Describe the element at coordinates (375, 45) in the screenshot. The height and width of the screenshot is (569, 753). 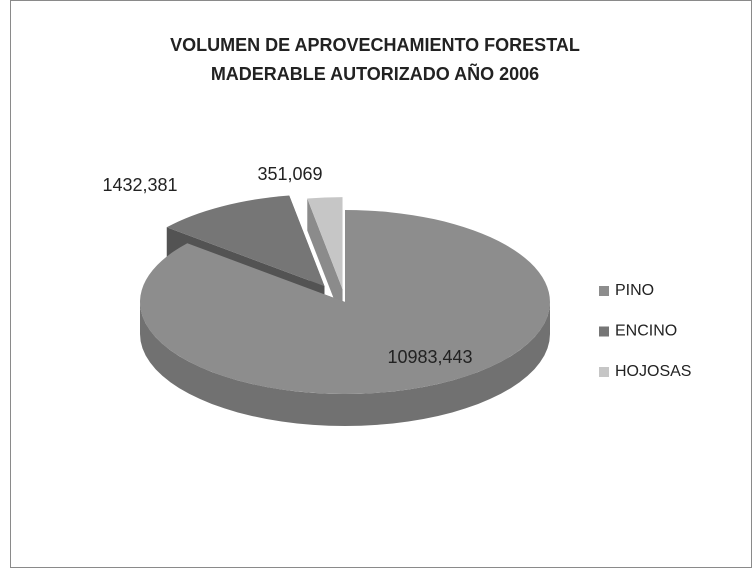
I see `chart-title: VOLUMEN DE APROVECHAMIENTO FORESTAL` at that location.